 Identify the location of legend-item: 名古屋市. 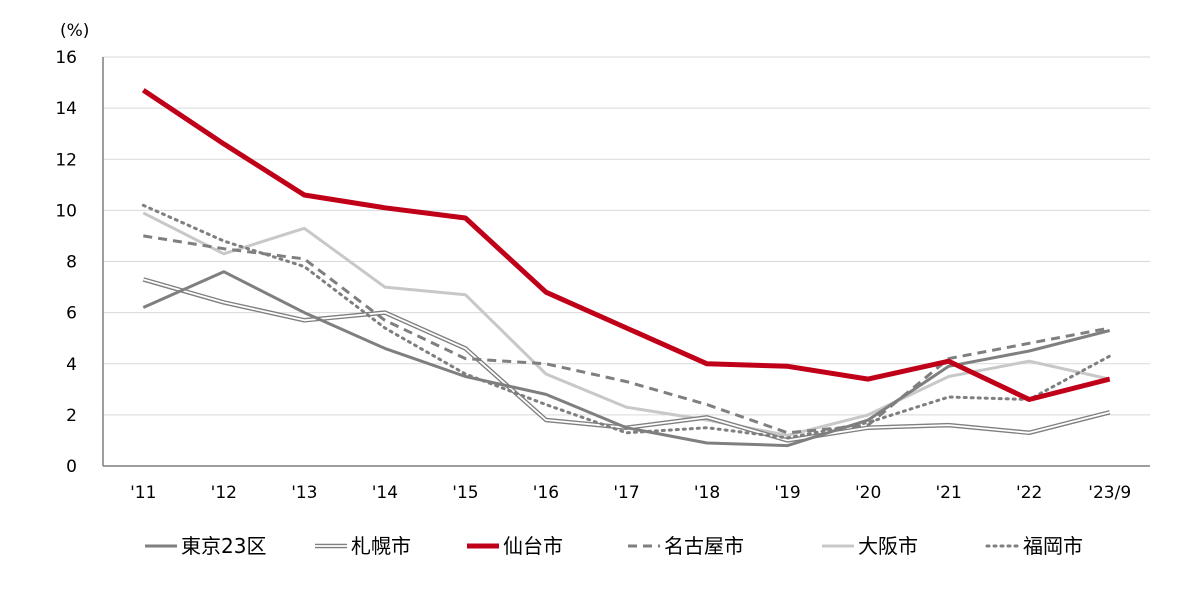
(686, 546).